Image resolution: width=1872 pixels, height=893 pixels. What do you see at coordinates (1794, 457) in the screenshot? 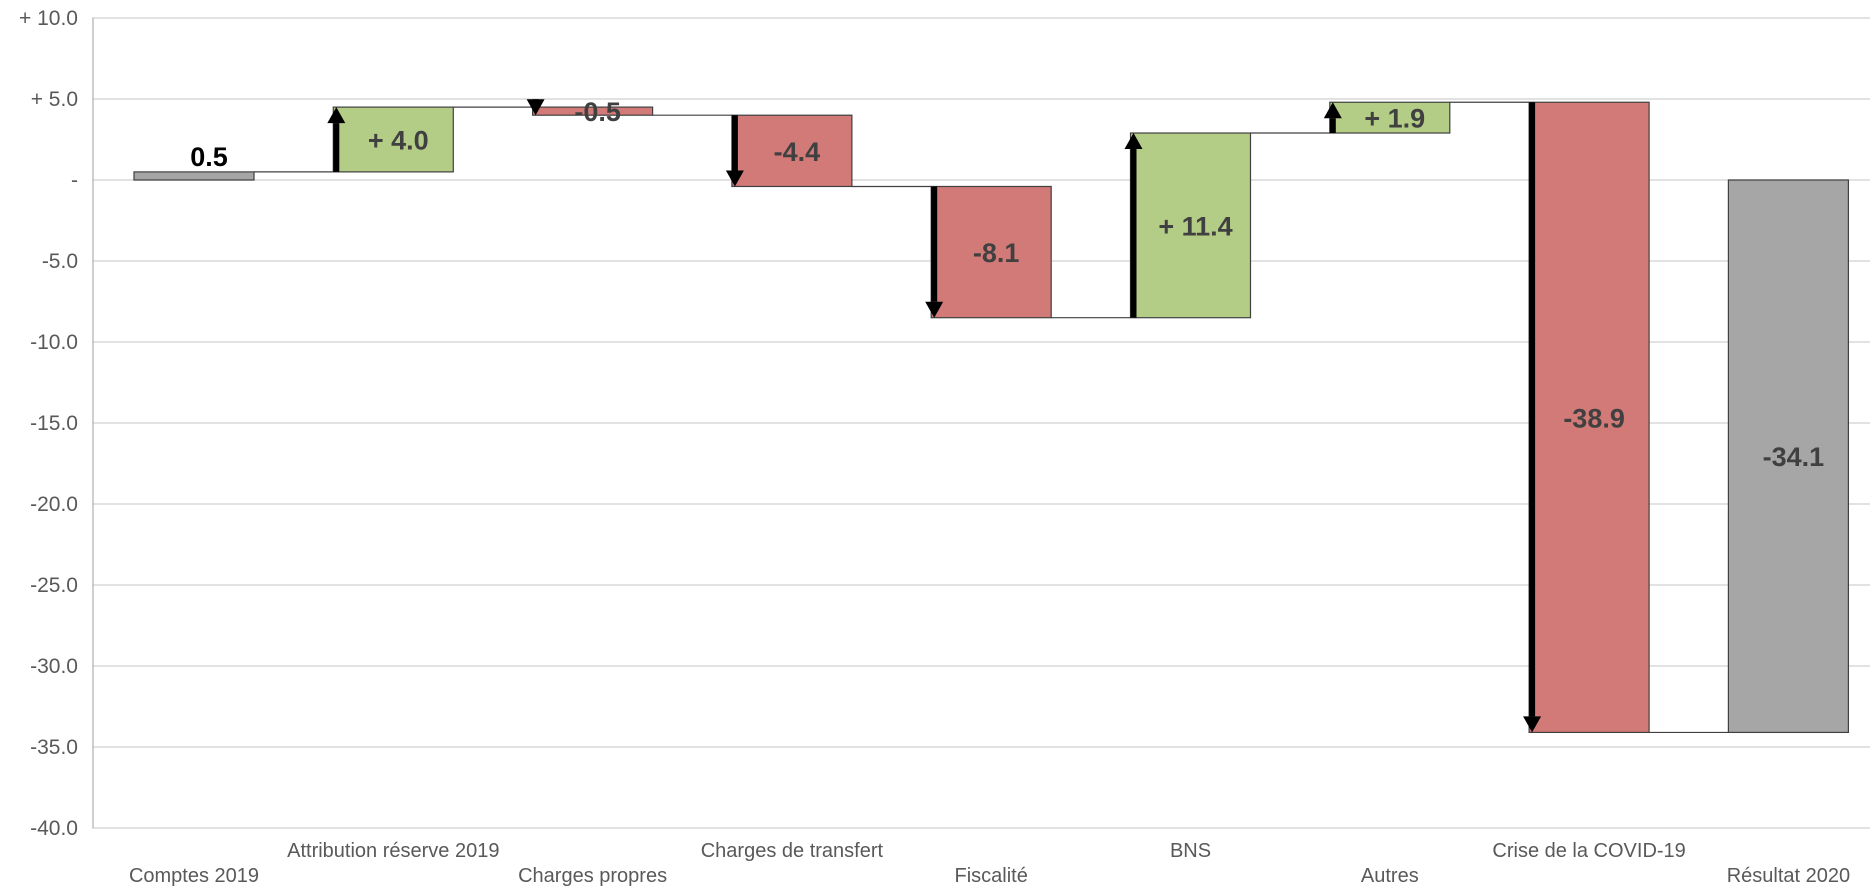
I see `data-label: -34.1` at bounding box center [1794, 457].